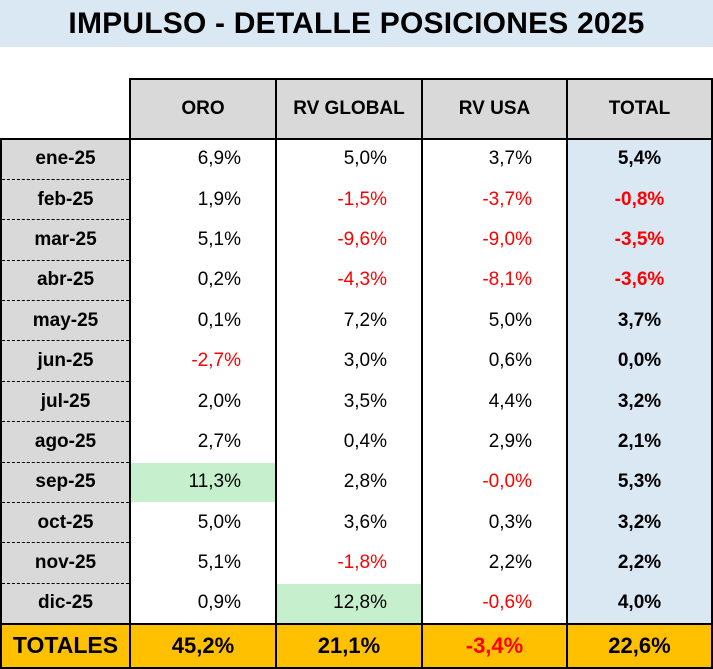 This screenshot has width=713, height=669. I want to click on row-month-label: mar-25, so click(65, 240).